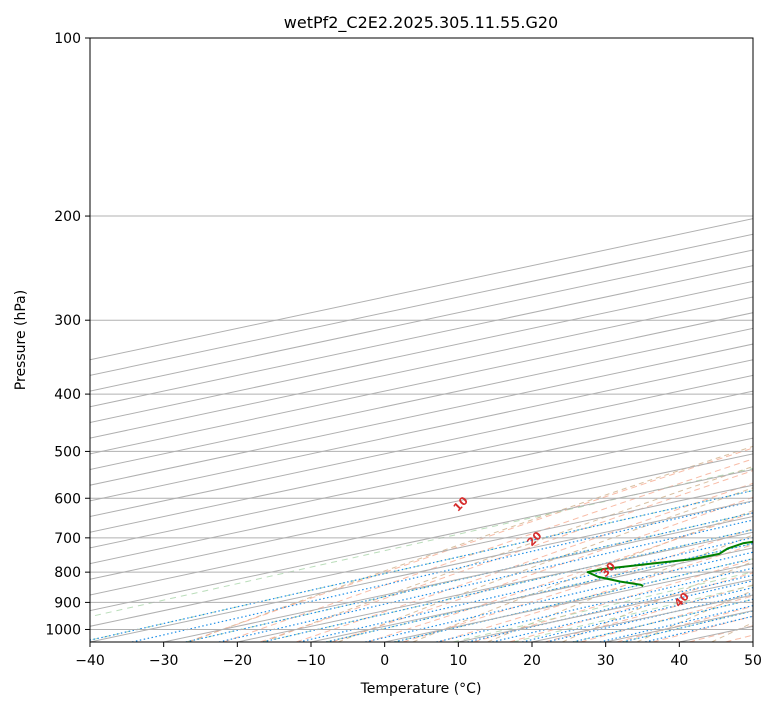 This screenshot has width=775, height=708. I want to click on y-axis-label: Pressure (hPa), so click(21, 340).